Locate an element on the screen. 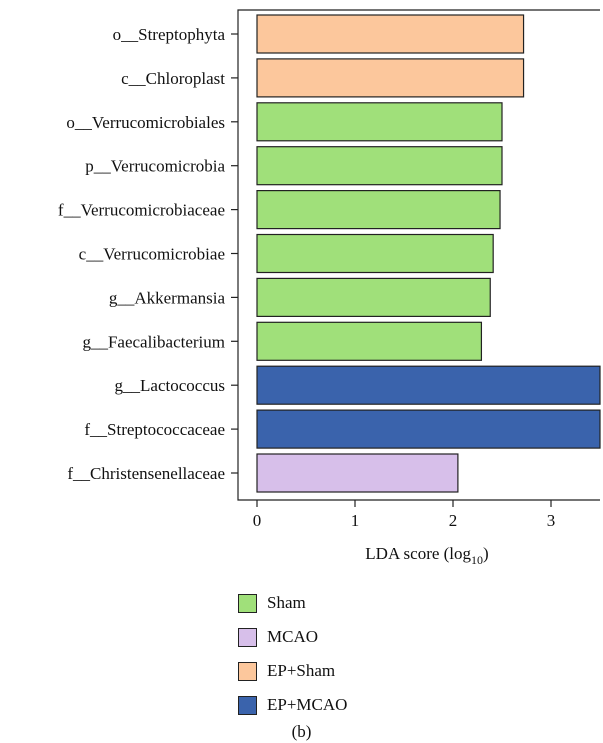  bar-g-faecalibacterium is located at coordinates (369, 341).